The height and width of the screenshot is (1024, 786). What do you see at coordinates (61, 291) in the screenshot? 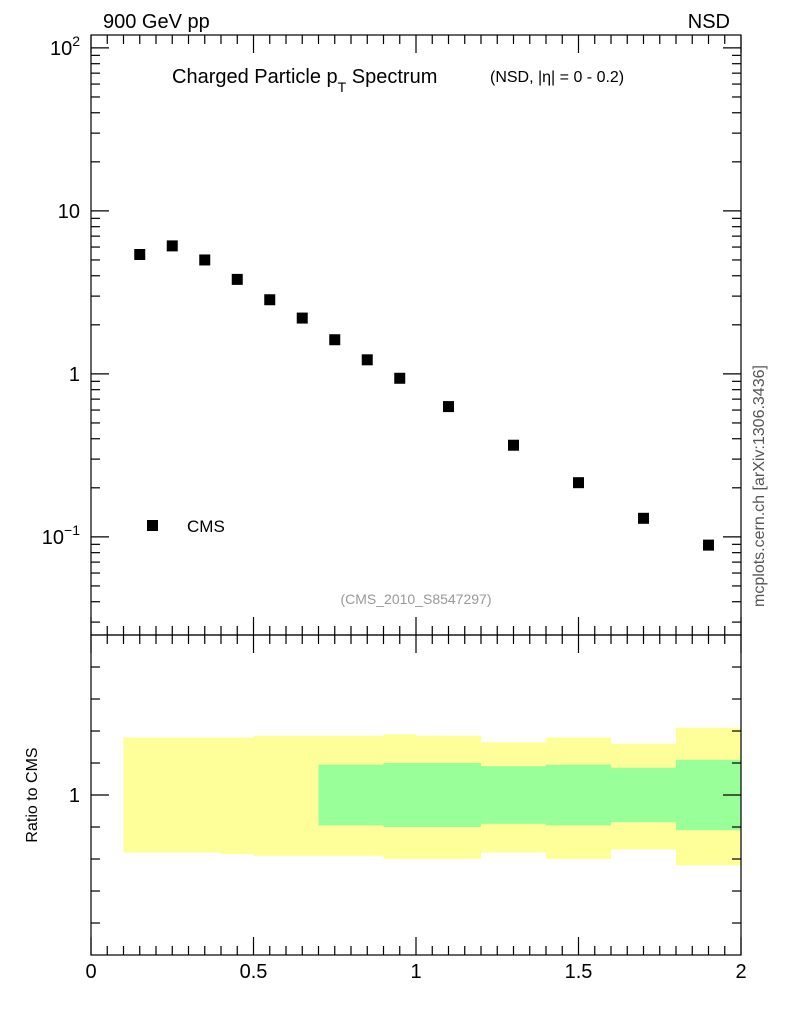
I see `main-y-tick-labels: 10² 10 1 10⁻¹` at bounding box center [61, 291].